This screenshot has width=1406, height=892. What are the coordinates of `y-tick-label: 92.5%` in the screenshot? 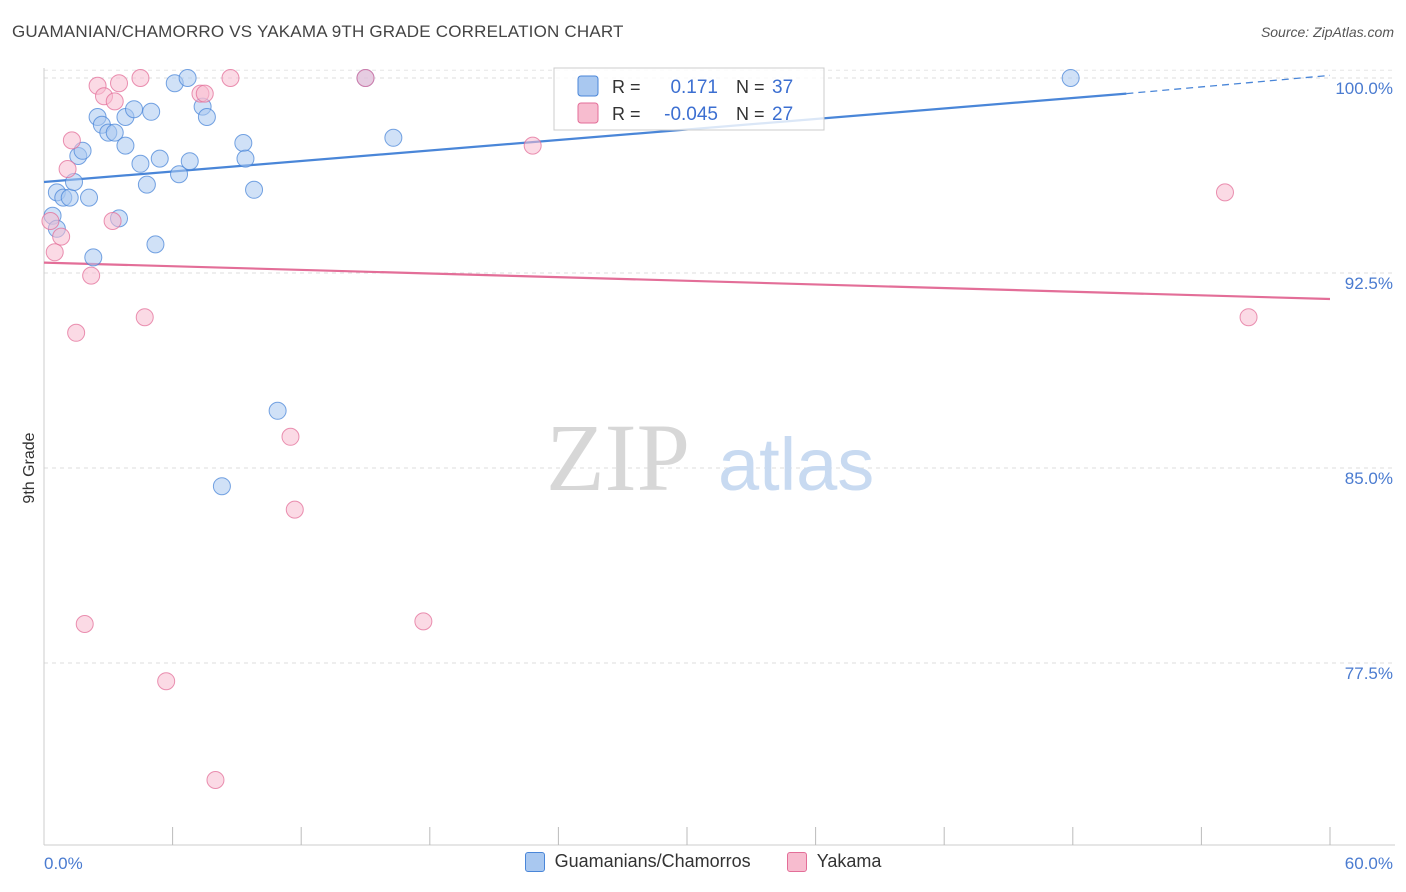 It's located at (1369, 283).